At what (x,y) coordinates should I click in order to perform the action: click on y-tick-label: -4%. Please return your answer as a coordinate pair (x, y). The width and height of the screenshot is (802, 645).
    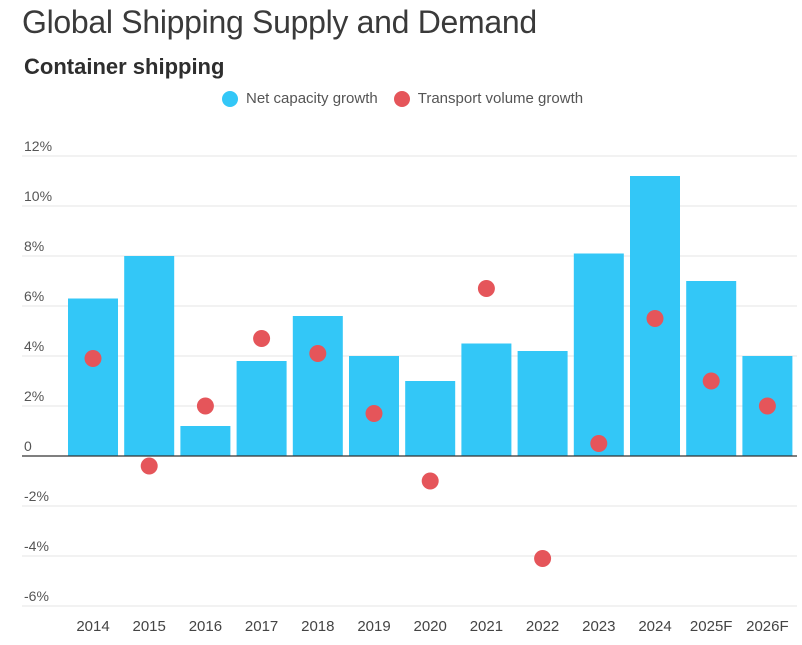
    Looking at the image, I should click on (36, 546).